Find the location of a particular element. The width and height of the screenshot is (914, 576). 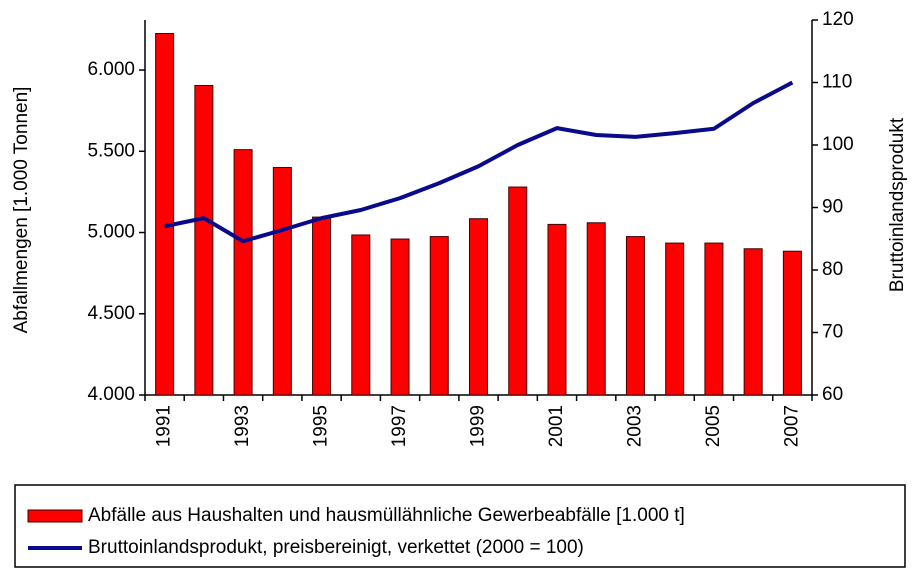

x-tick-label: 1993 is located at coordinates (242, 426).